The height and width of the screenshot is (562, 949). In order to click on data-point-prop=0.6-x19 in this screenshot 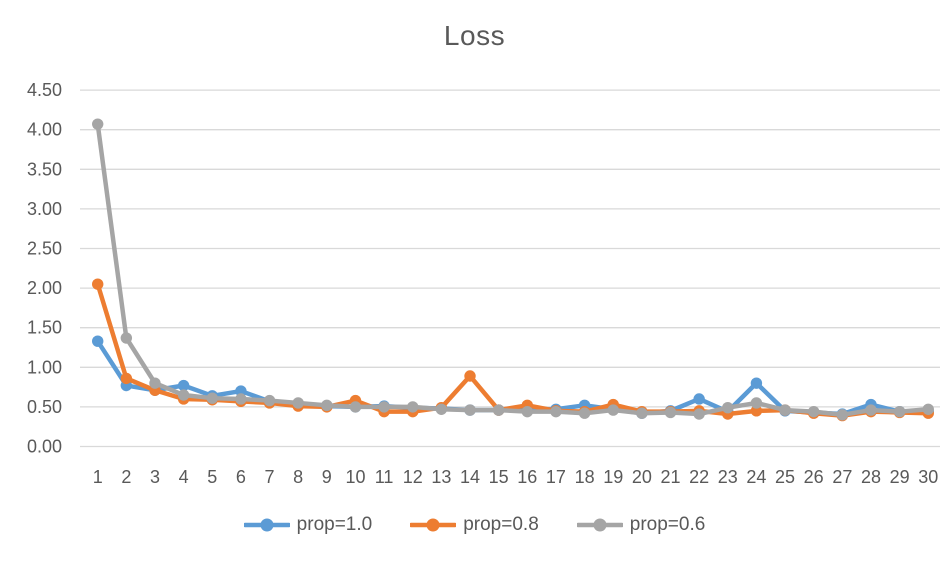, I will do `click(613, 410)`.